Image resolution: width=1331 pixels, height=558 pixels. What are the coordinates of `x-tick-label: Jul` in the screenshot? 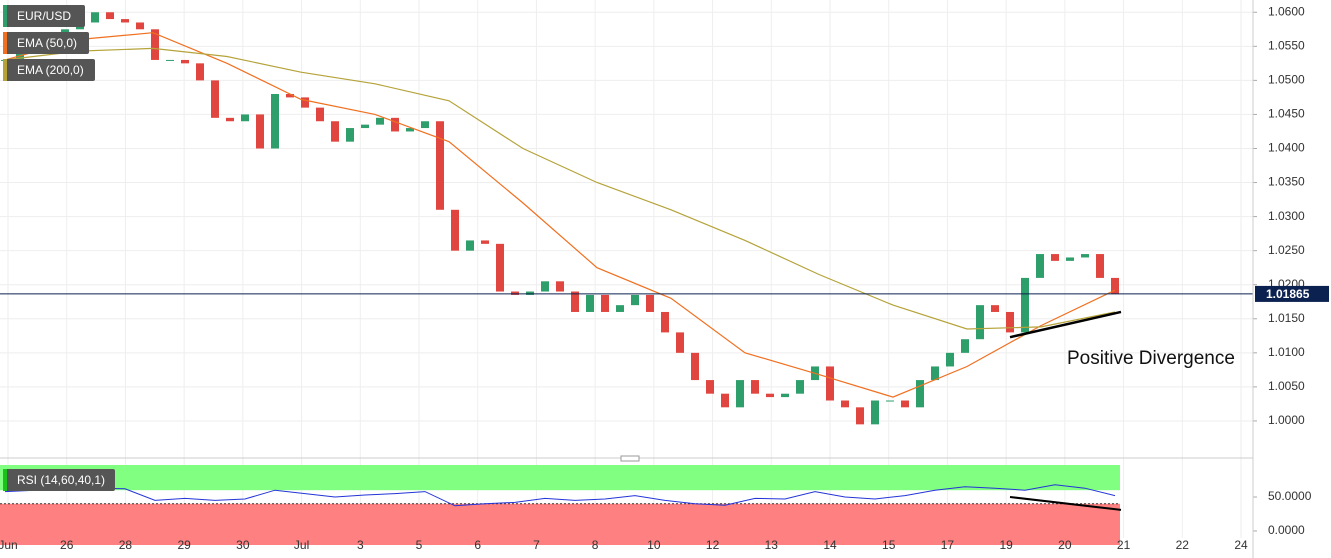 It's located at (301, 545).